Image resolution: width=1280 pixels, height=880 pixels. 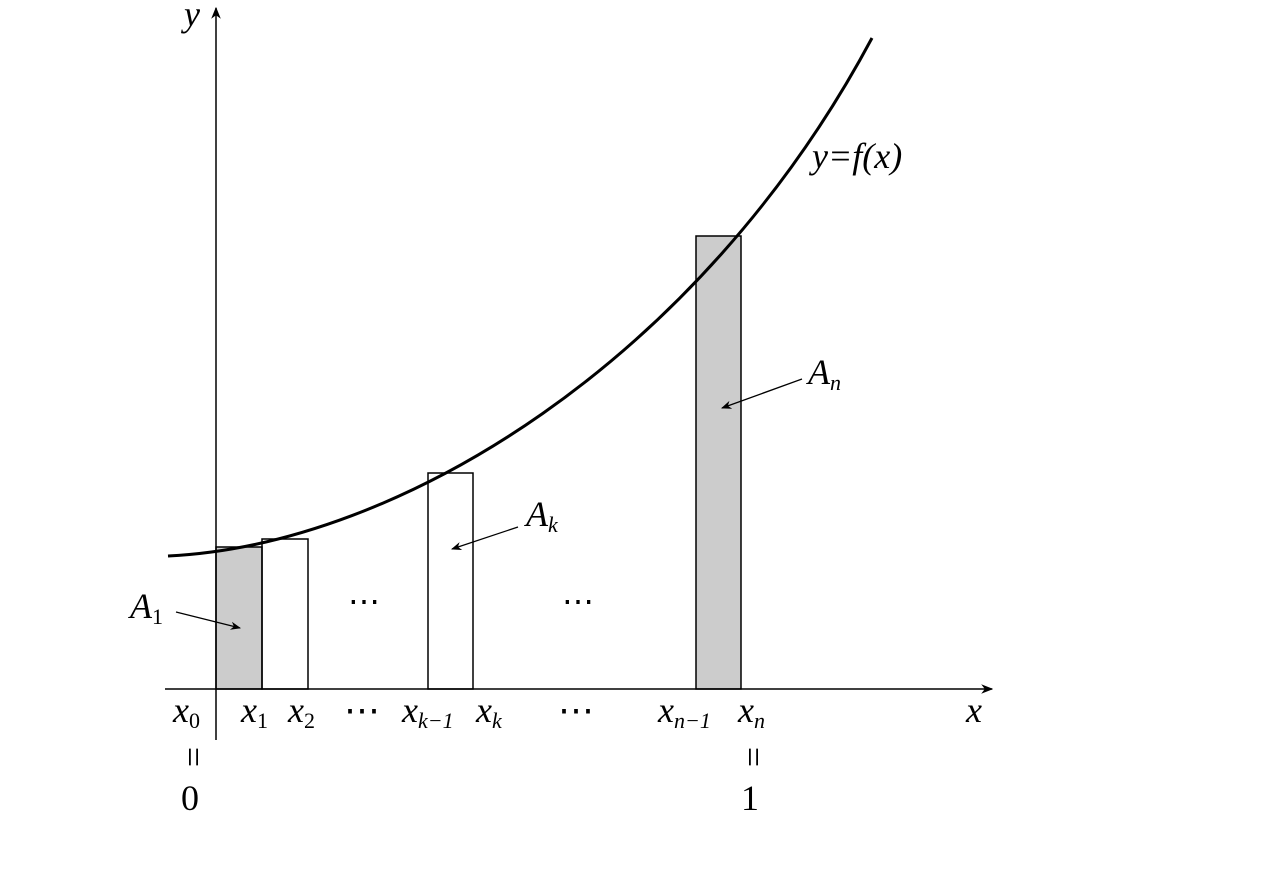 I want to click on x-label: x0, so click(x=186, y=711).